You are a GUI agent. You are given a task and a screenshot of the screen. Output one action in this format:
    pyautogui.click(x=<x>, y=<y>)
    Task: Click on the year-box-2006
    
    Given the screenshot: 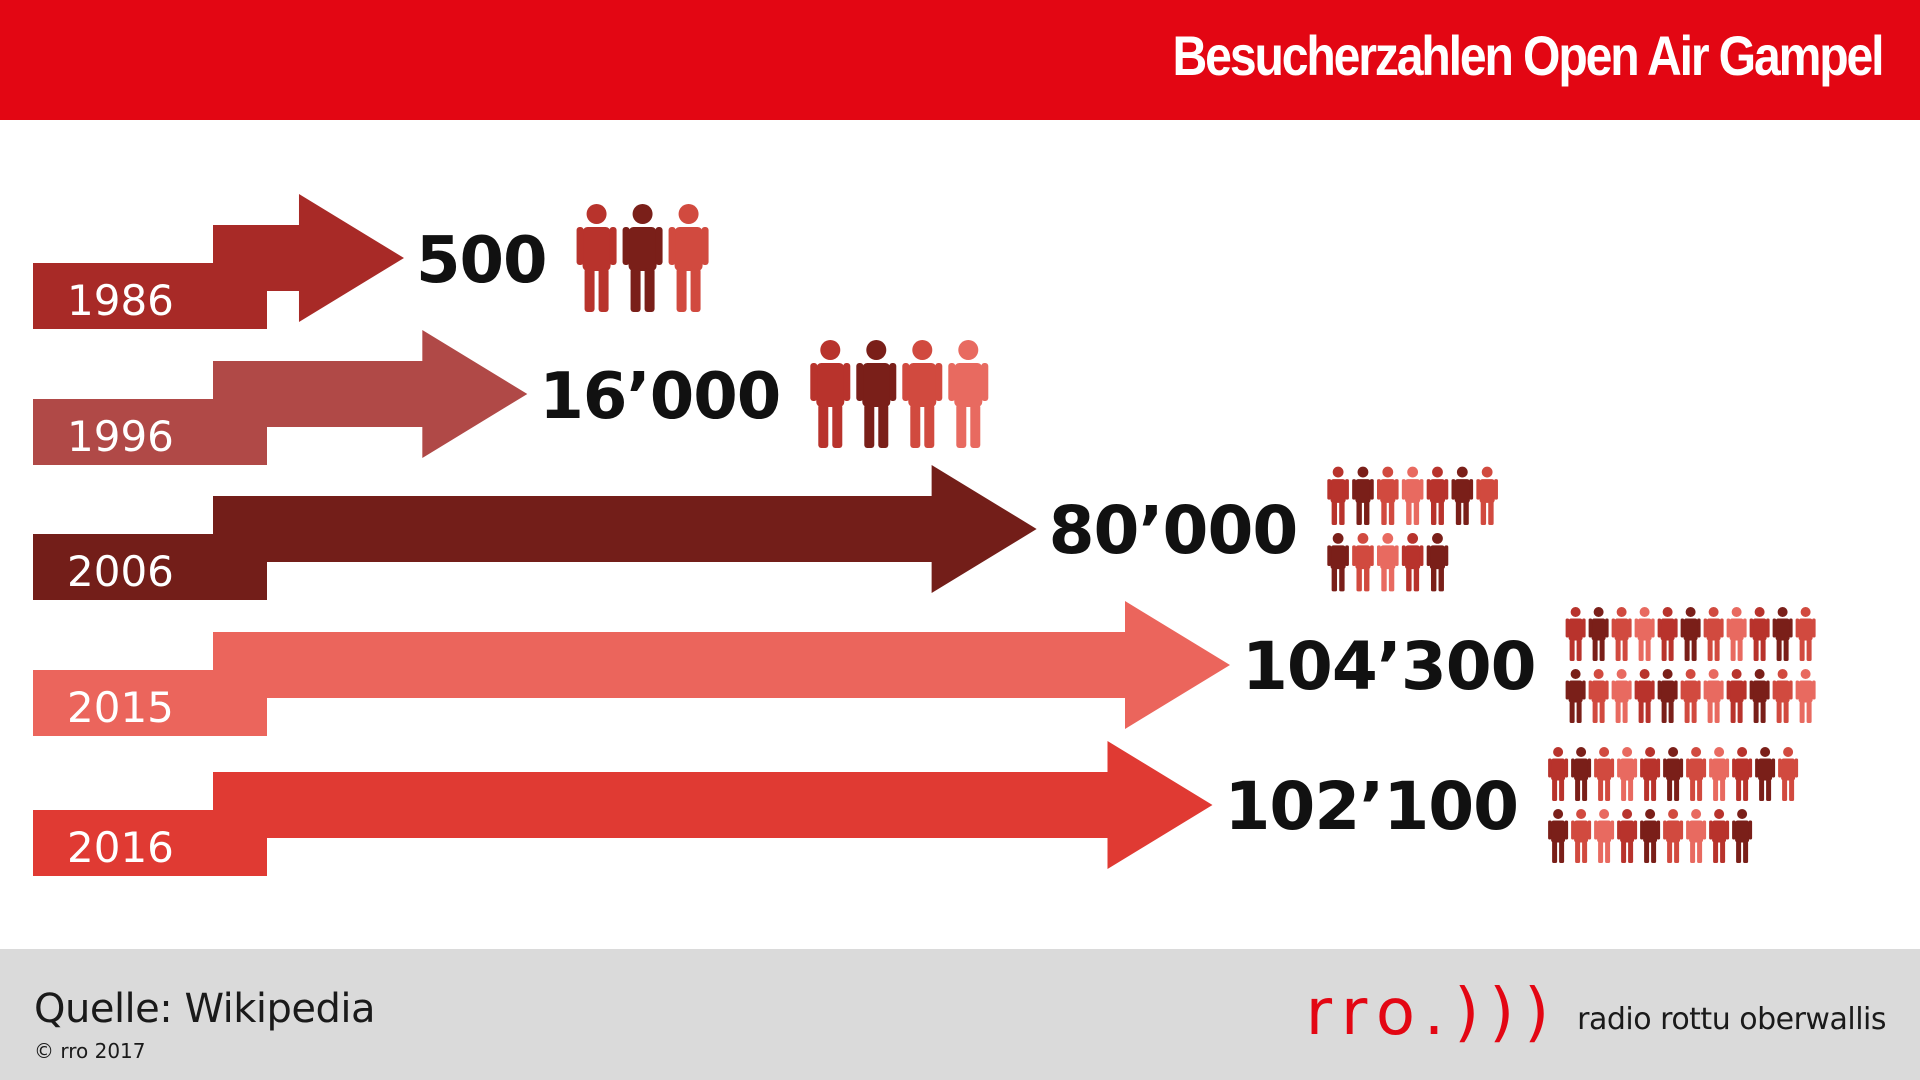 What is the action you would take?
    pyautogui.click(x=150, y=567)
    